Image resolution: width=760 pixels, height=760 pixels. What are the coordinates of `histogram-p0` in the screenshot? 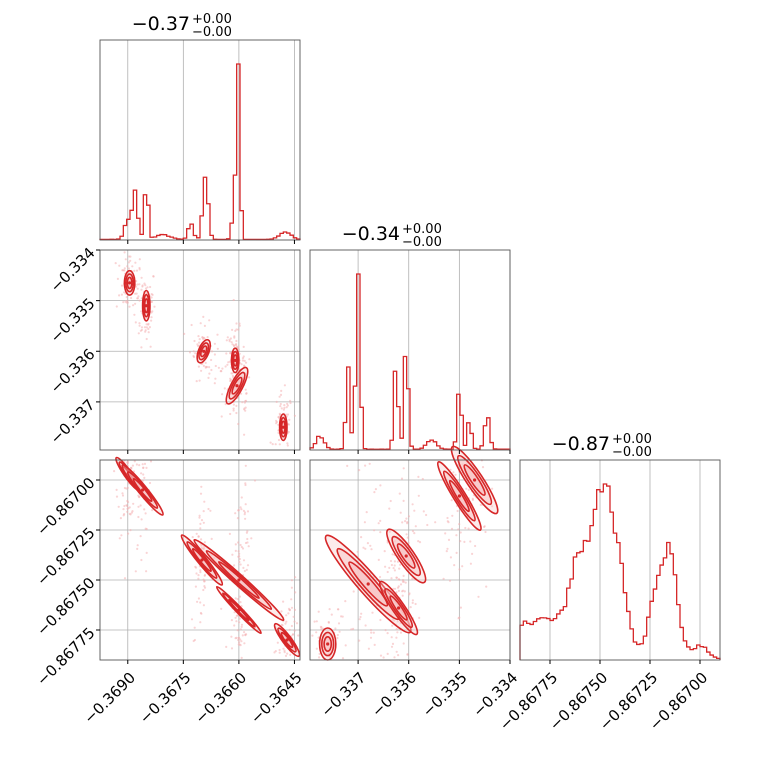 It's located at (200, 152).